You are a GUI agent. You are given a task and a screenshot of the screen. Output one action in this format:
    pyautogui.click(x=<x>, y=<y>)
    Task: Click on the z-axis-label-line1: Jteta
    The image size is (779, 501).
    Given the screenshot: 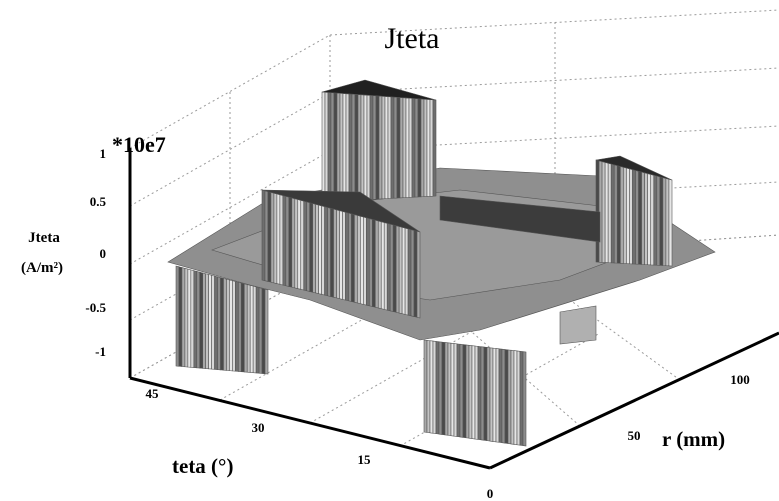 What is the action you would take?
    pyautogui.click(x=44, y=238)
    